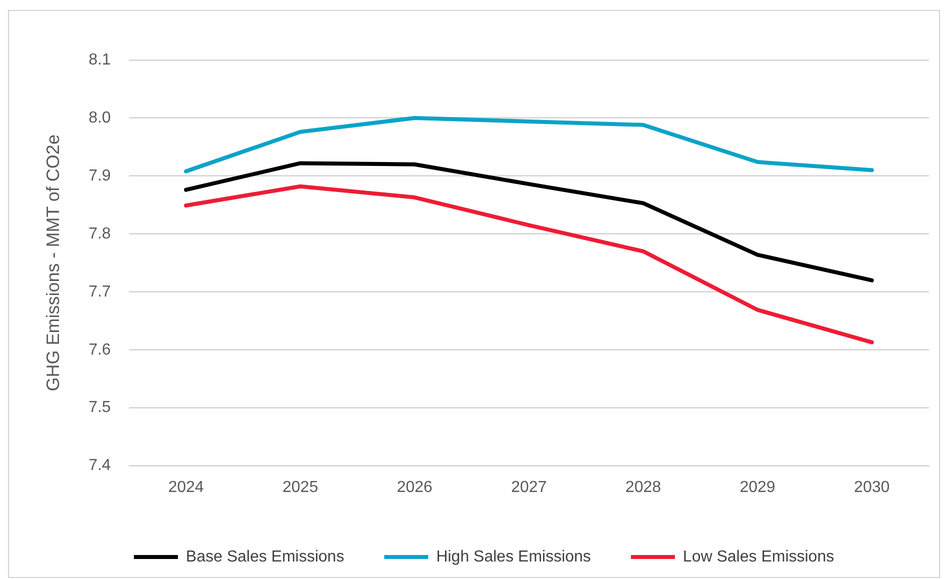  Describe the element at coordinates (265, 557) in the screenshot. I see `legend-label: Base Sales Emissions` at that location.